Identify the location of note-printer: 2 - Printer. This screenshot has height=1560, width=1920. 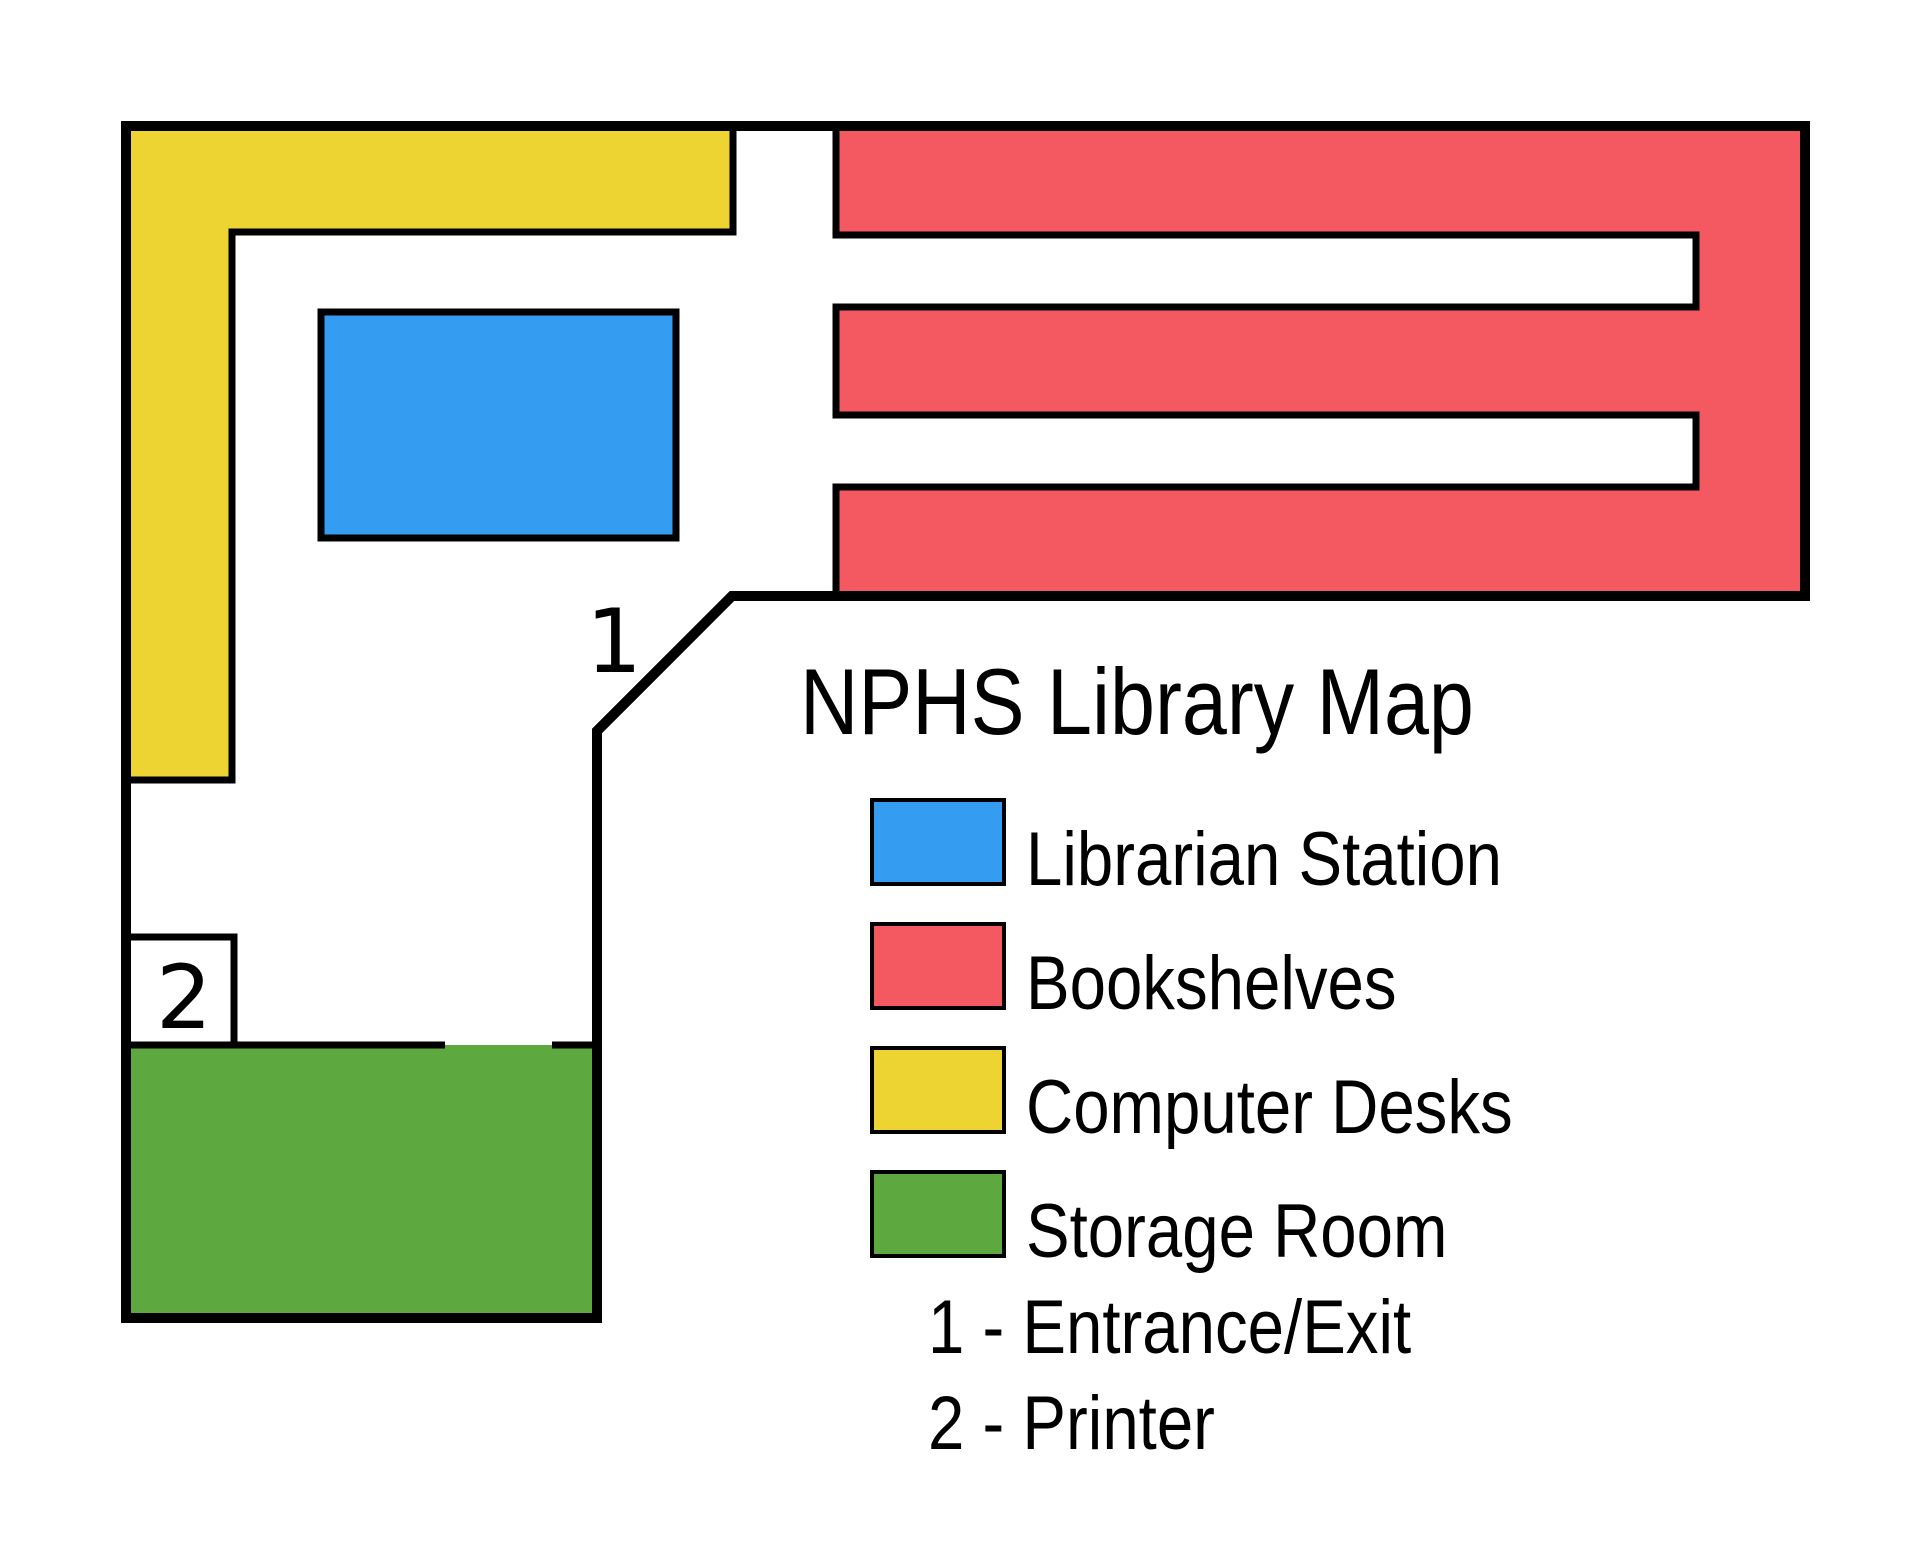
(1071, 1423).